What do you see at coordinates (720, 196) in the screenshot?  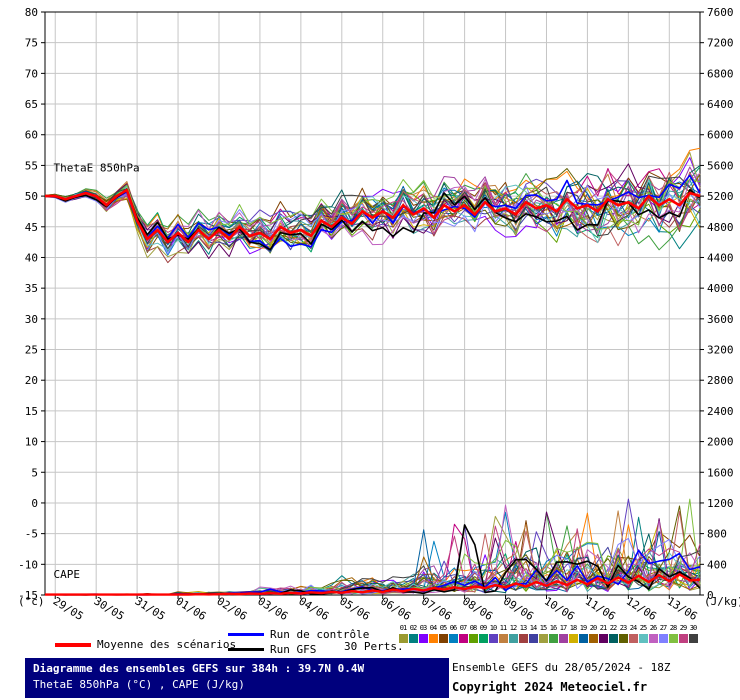 I see `svg-text: 5200` at bounding box center [720, 196].